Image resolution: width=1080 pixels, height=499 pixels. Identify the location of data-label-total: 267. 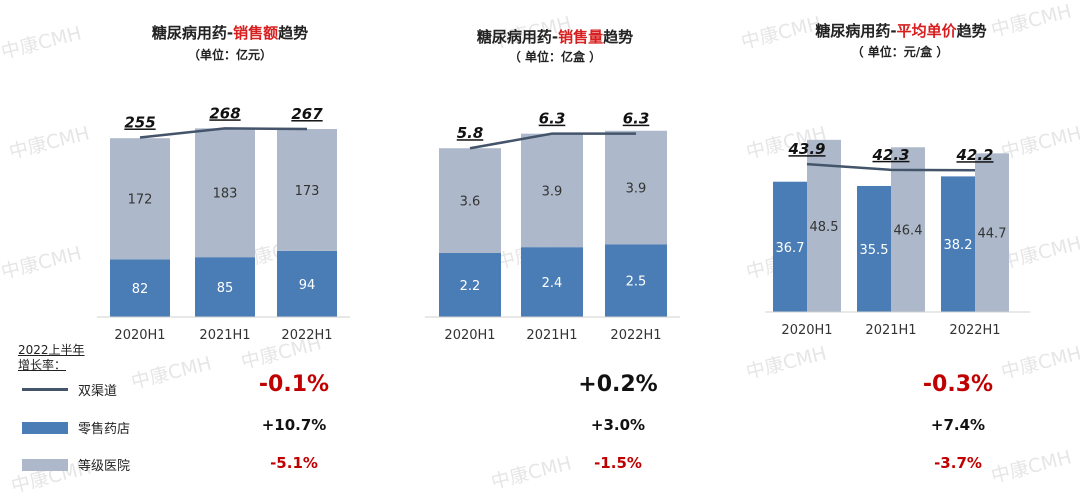
(307, 114).